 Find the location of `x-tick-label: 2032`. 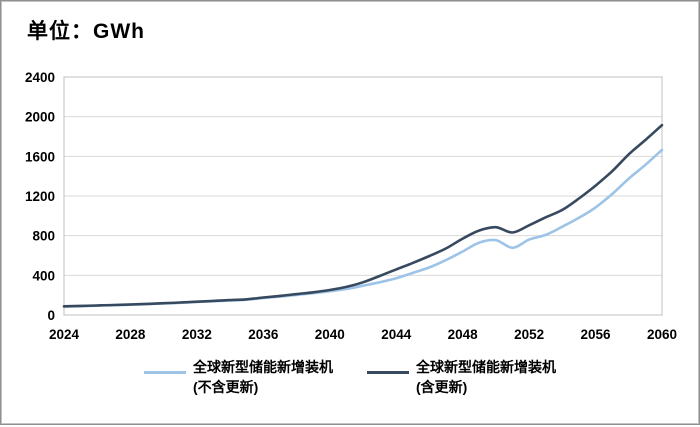

x-tick-label: 2032 is located at coordinates (197, 334).